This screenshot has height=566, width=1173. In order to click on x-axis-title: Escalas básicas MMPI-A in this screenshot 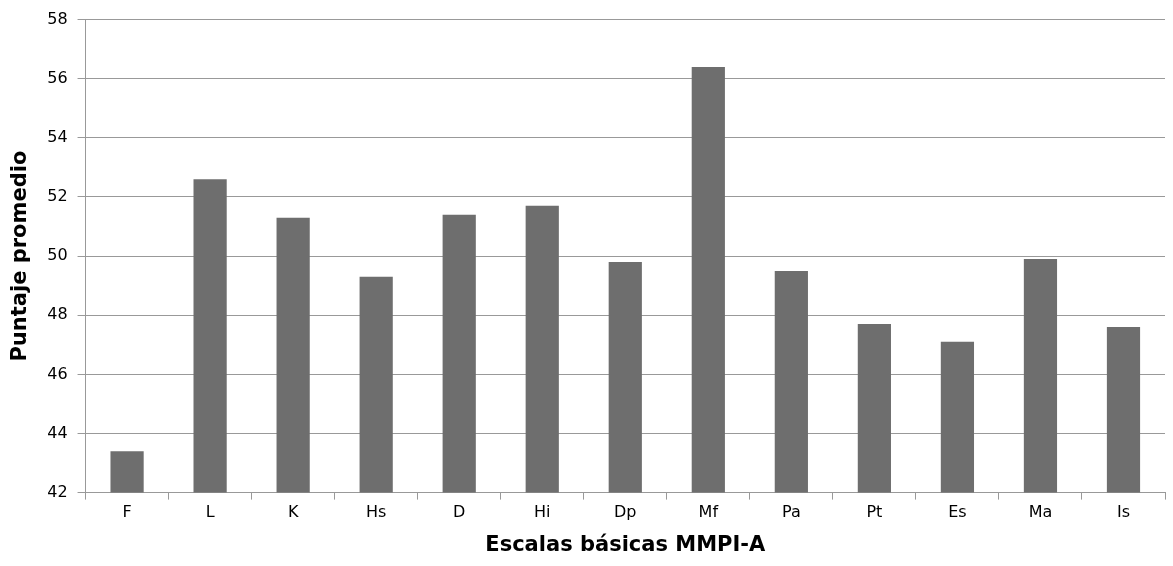, I will do `click(625, 543)`.